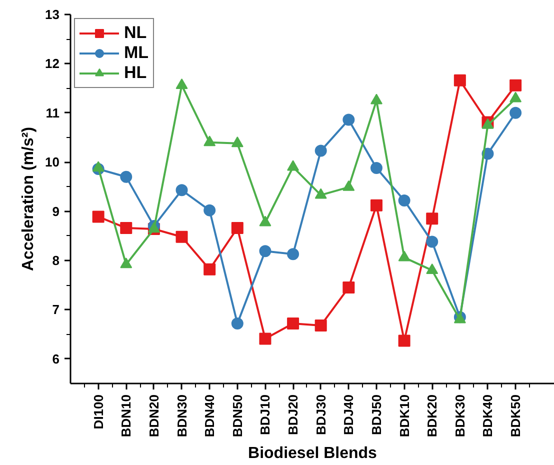  What do you see at coordinates (136, 53) in the screenshot?
I see `legend-label: ML` at bounding box center [136, 53].